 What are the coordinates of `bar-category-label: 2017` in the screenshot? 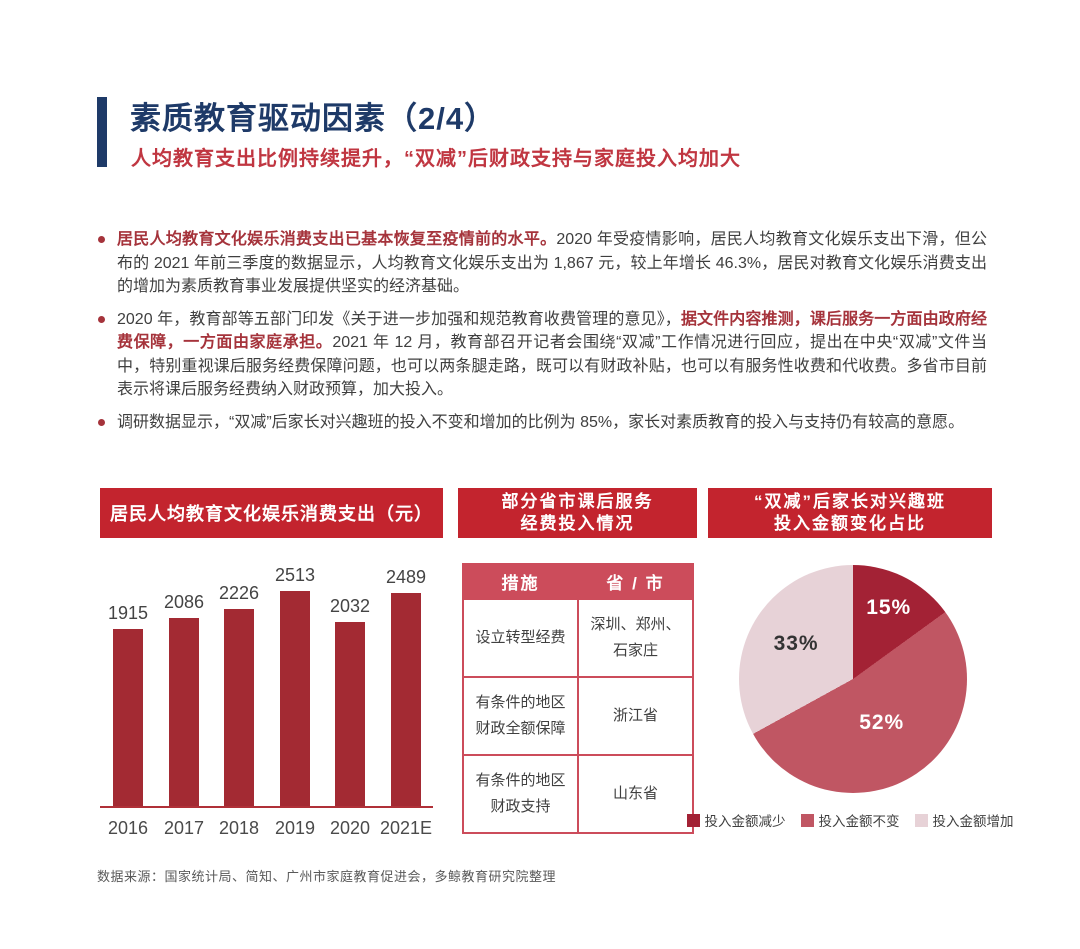 It's located at (184, 828).